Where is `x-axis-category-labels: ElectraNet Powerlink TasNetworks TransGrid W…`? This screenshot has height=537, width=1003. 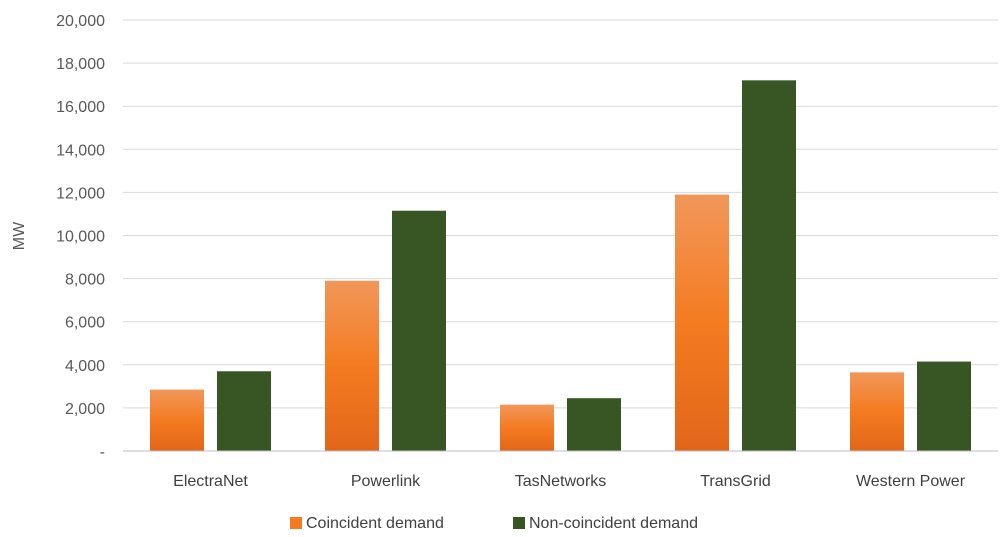 x-axis-category-labels: ElectraNet Powerlink TasNetworks TransGrid W… is located at coordinates (569, 481).